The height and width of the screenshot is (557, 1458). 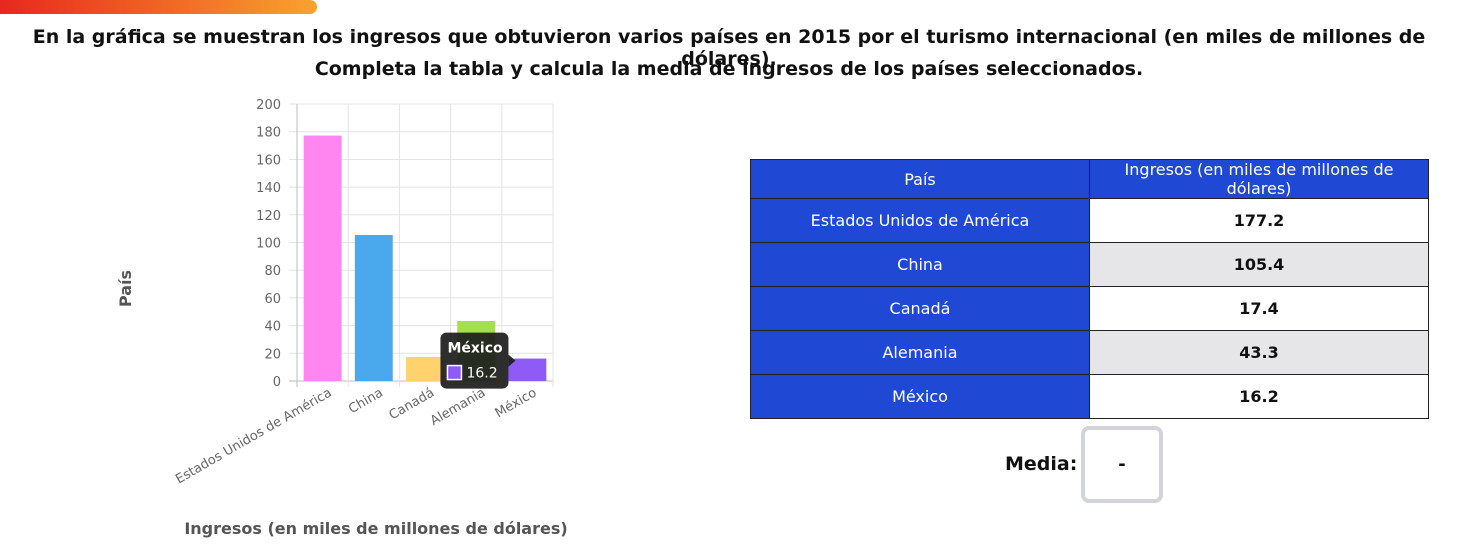 I want to click on table-row: Canadá 17.4, so click(x=1089, y=308).